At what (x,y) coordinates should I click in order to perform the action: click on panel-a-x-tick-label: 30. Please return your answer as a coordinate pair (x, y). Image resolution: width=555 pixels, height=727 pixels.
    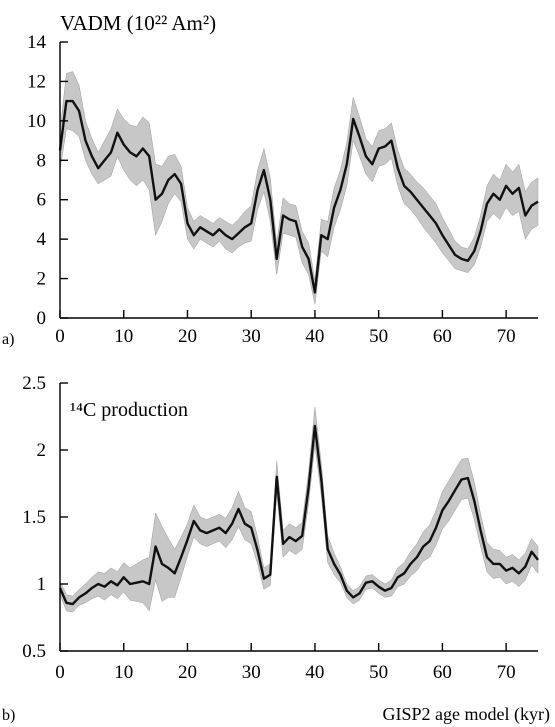
    Looking at the image, I should click on (251, 336).